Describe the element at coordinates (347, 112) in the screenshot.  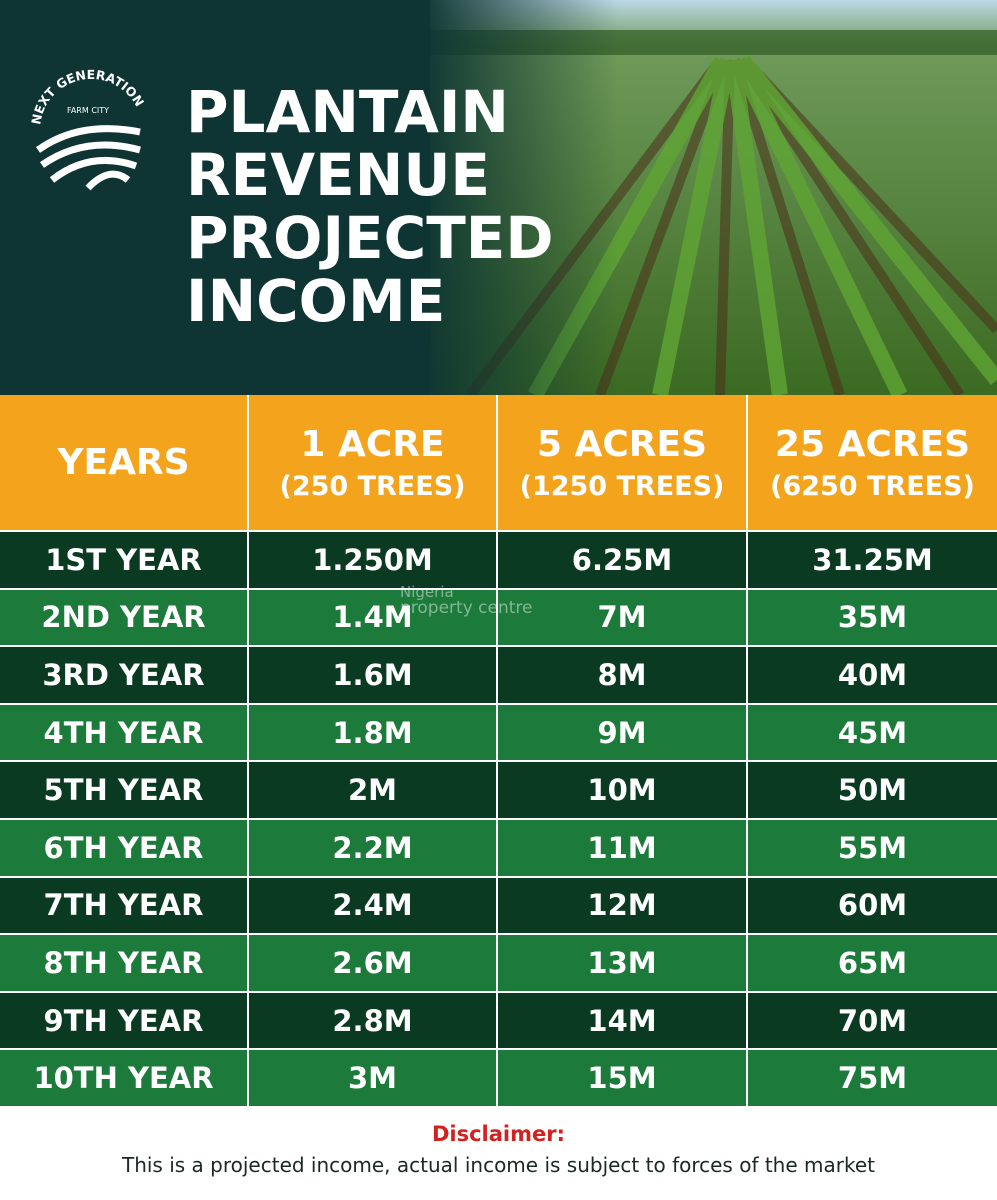
I see `title-line: PLANTAIN` at that location.